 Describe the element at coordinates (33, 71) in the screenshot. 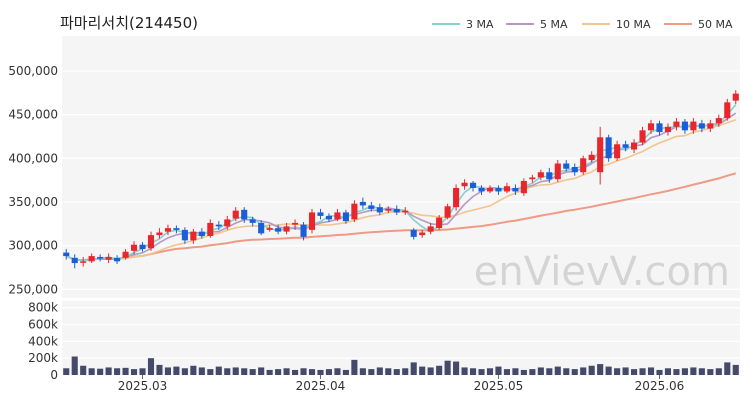

I see `price-tick-label: 500,000` at that location.